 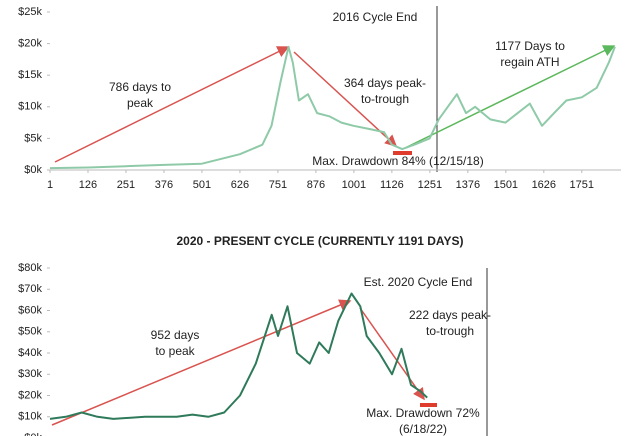 I want to click on x-tick-label: 1, so click(x=50, y=185).